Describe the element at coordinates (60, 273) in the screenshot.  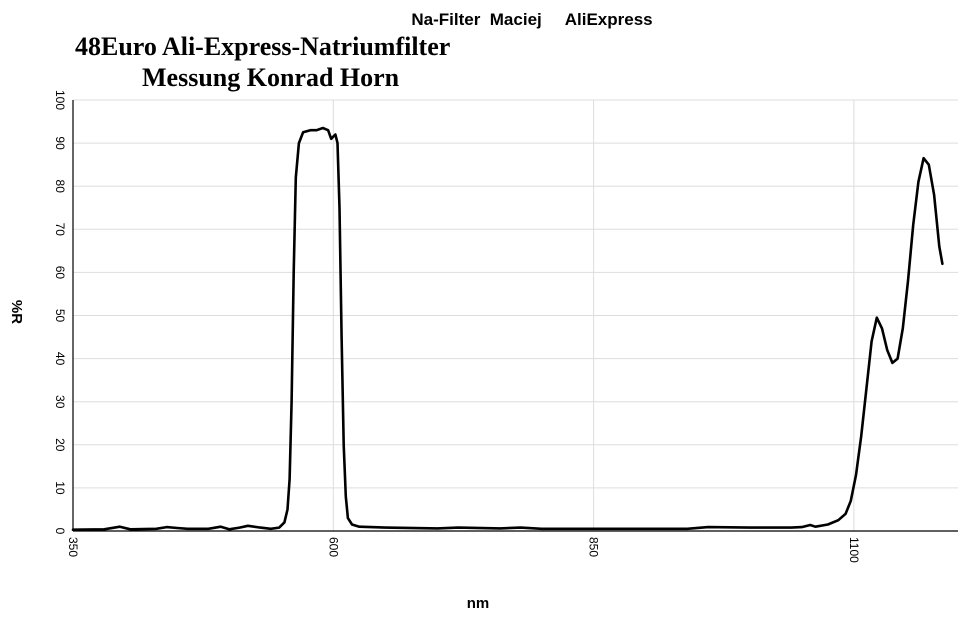
I see `y-tick-label: 60` at that location.